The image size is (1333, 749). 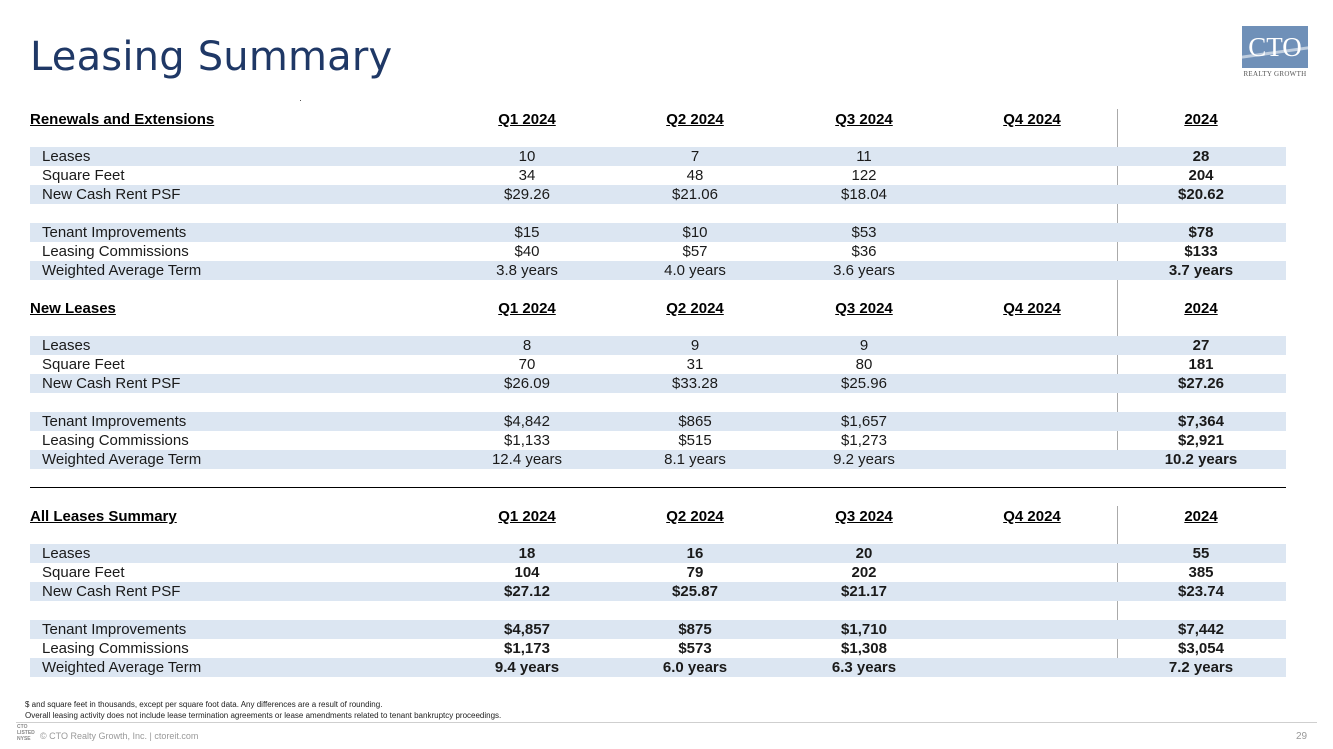 I want to click on value-cell: 7, so click(x=695, y=156).